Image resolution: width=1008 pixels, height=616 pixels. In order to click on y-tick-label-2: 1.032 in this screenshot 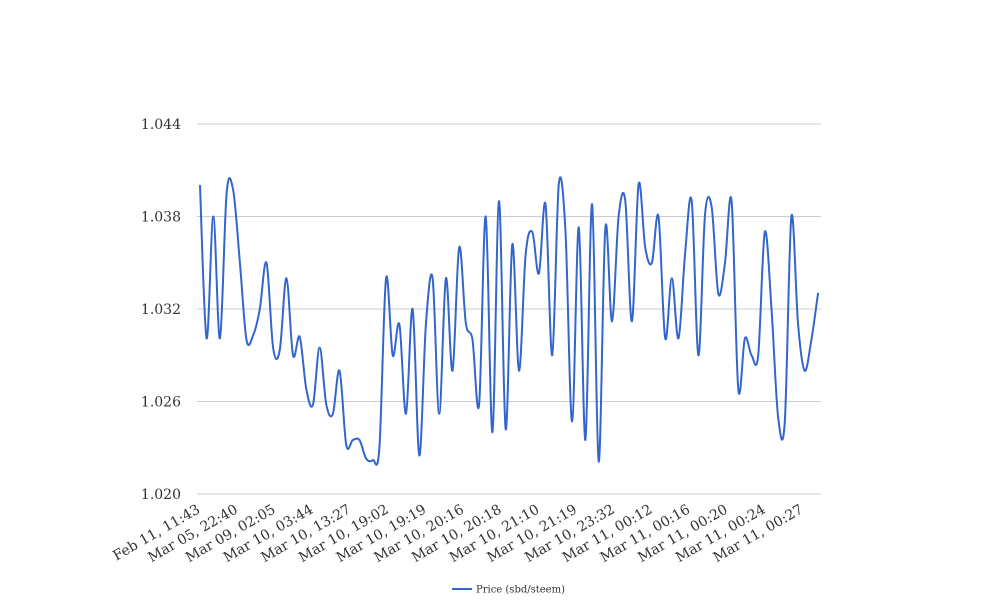, I will do `click(161, 310)`.